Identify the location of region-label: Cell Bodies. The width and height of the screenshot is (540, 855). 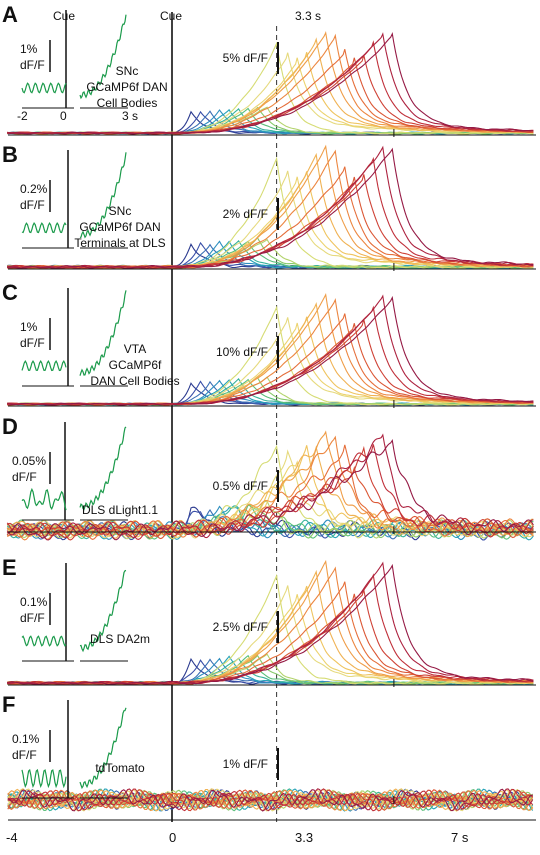
(127, 103).